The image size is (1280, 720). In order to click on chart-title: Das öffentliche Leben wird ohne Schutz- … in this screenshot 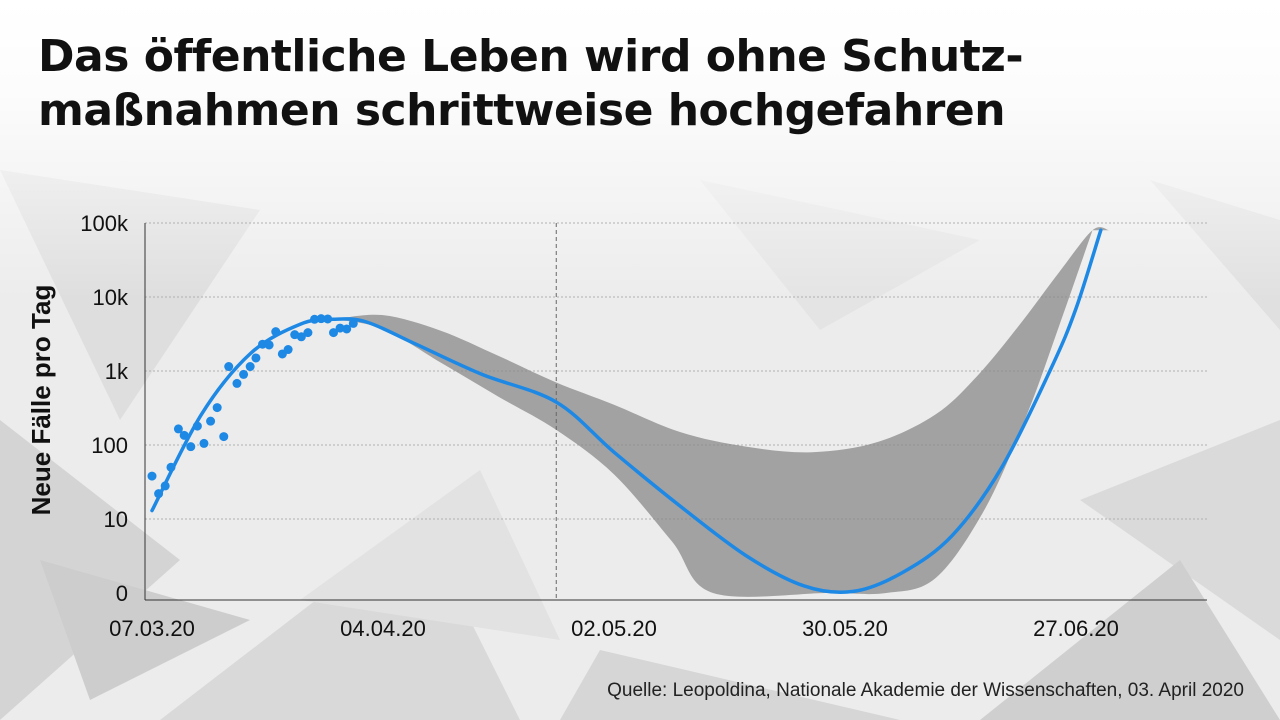, I will do `click(648, 84)`.